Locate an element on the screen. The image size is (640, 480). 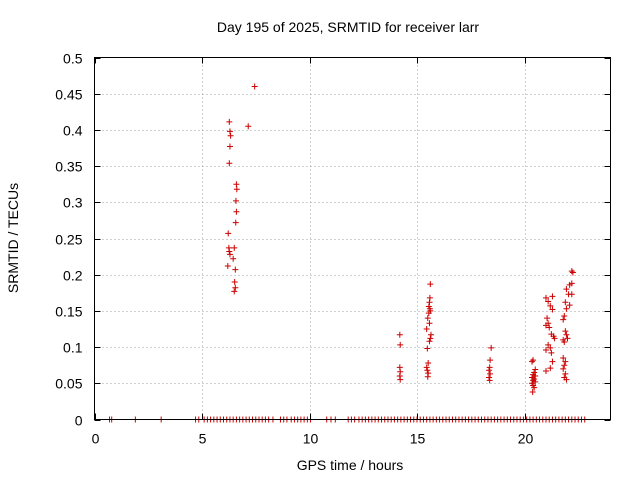
x-tick-label: 0 is located at coordinates (96, 439).